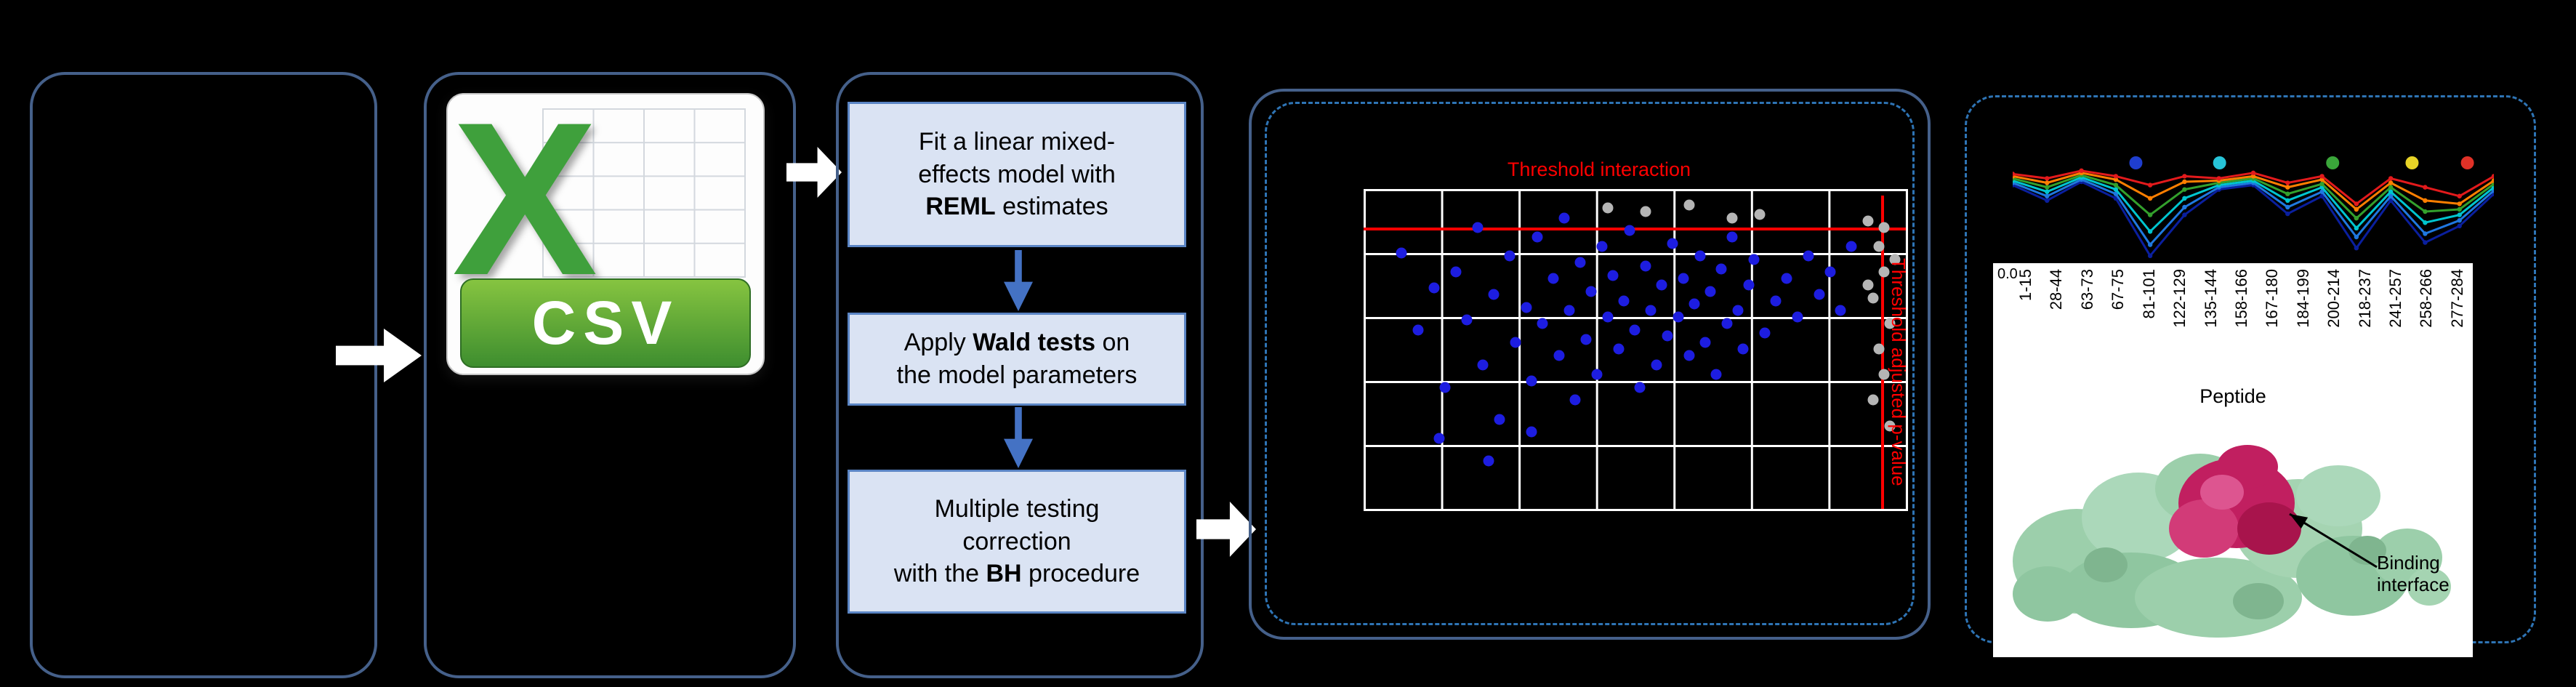 The image size is (2576, 687). I want to click on threshold-line-horizontal, so click(1635, 228).